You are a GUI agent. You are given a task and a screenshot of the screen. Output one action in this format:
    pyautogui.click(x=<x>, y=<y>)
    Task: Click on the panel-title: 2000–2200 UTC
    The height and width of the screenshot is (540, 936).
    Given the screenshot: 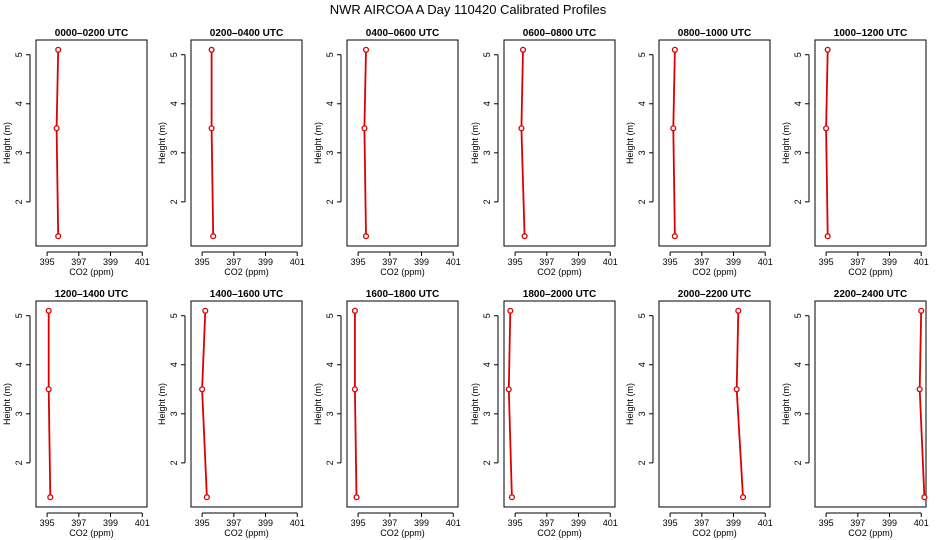 What is the action you would take?
    pyautogui.click(x=714, y=294)
    